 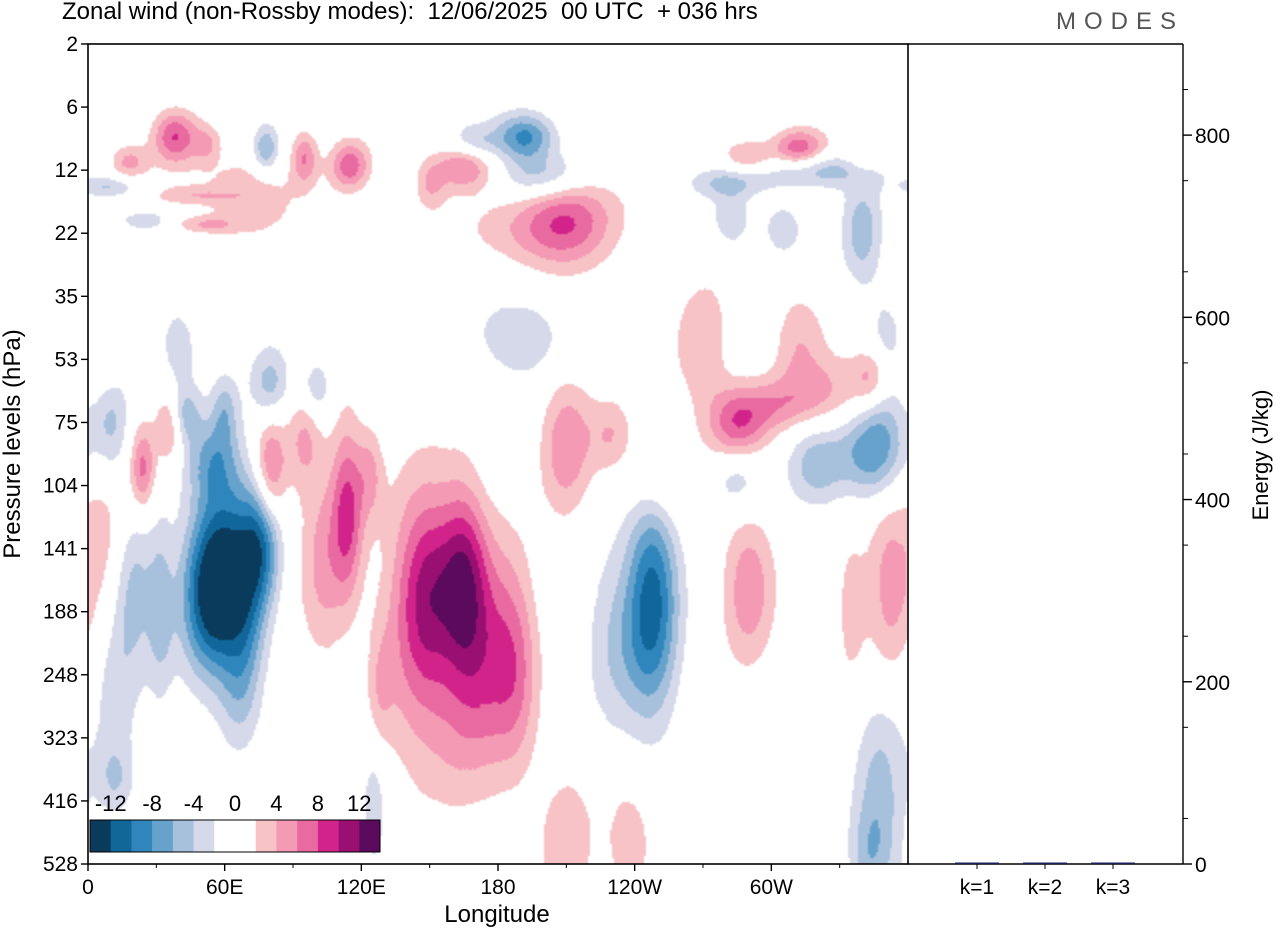 What do you see at coordinates (152, 803) in the screenshot?
I see `colorbar-label: -8` at bounding box center [152, 803].